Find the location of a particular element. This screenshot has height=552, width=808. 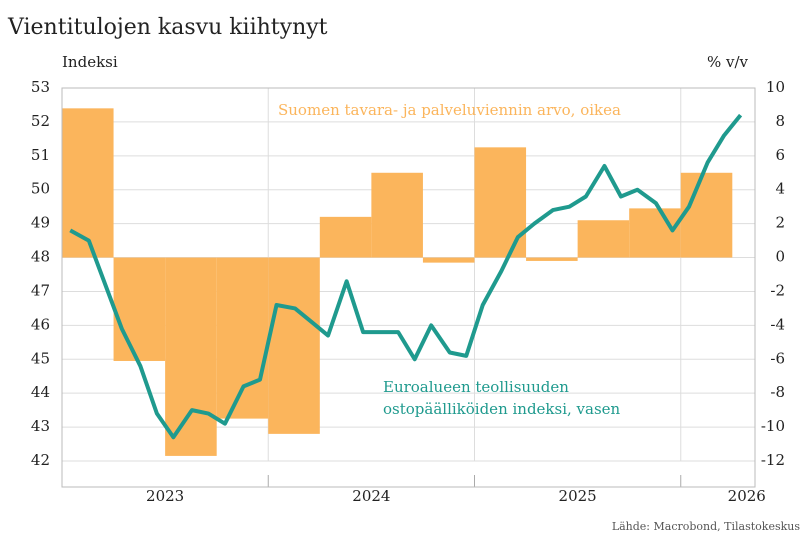

y-tick-label: 46 is located at coordinates (40, 324).